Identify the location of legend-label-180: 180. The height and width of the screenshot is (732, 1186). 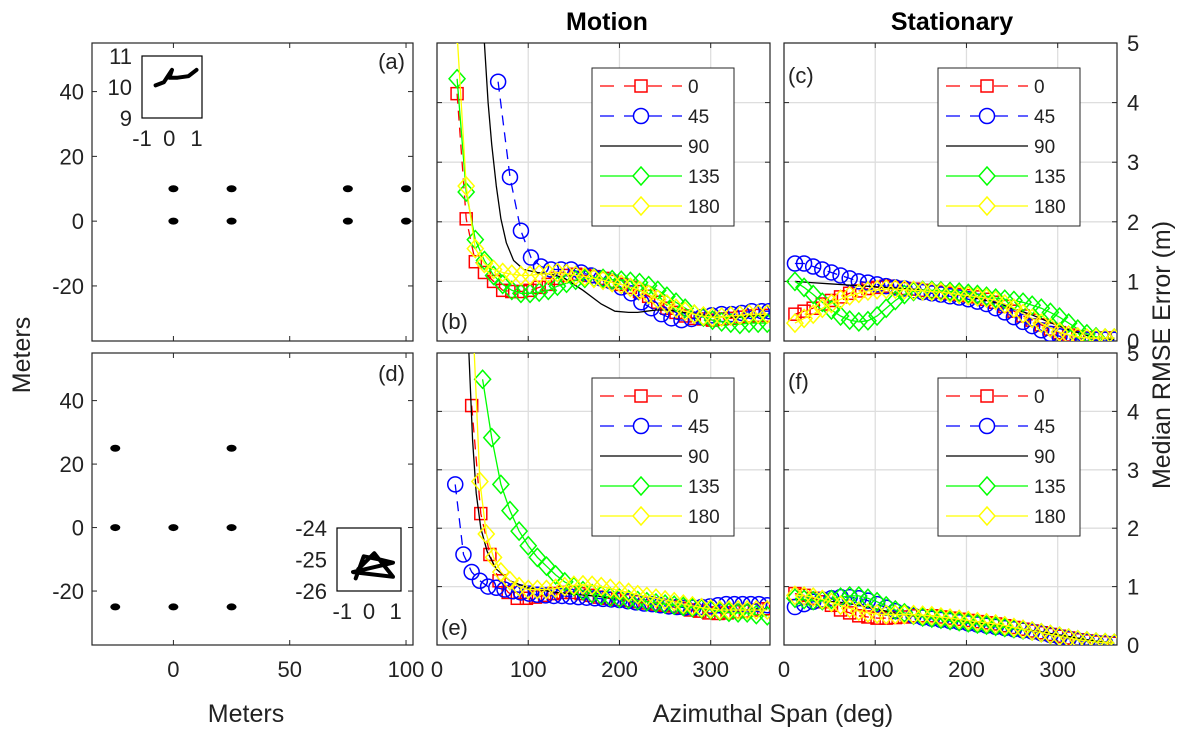
(1050, 207).